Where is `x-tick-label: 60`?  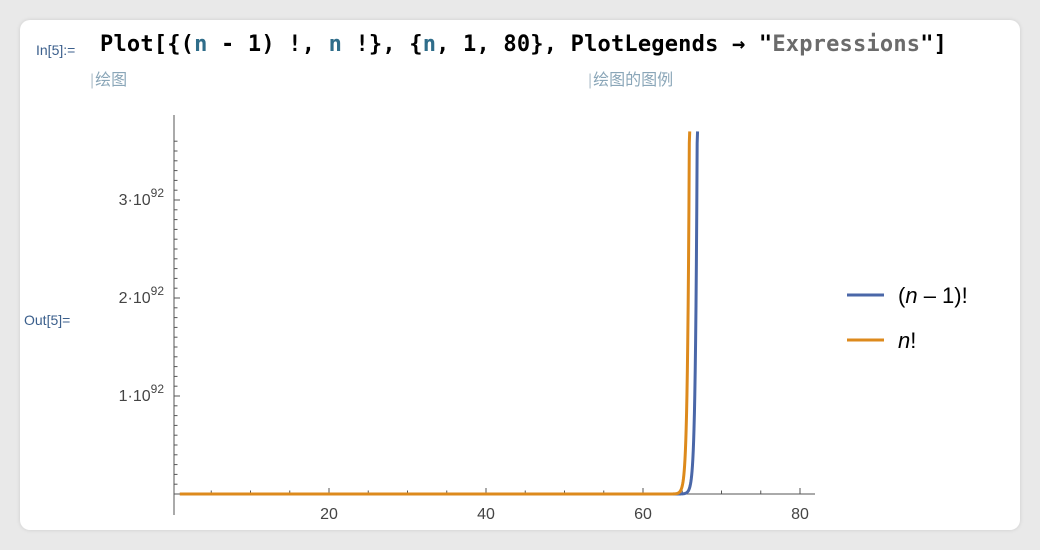
x-tick-label: 60 is located at coordinates (643, 514).